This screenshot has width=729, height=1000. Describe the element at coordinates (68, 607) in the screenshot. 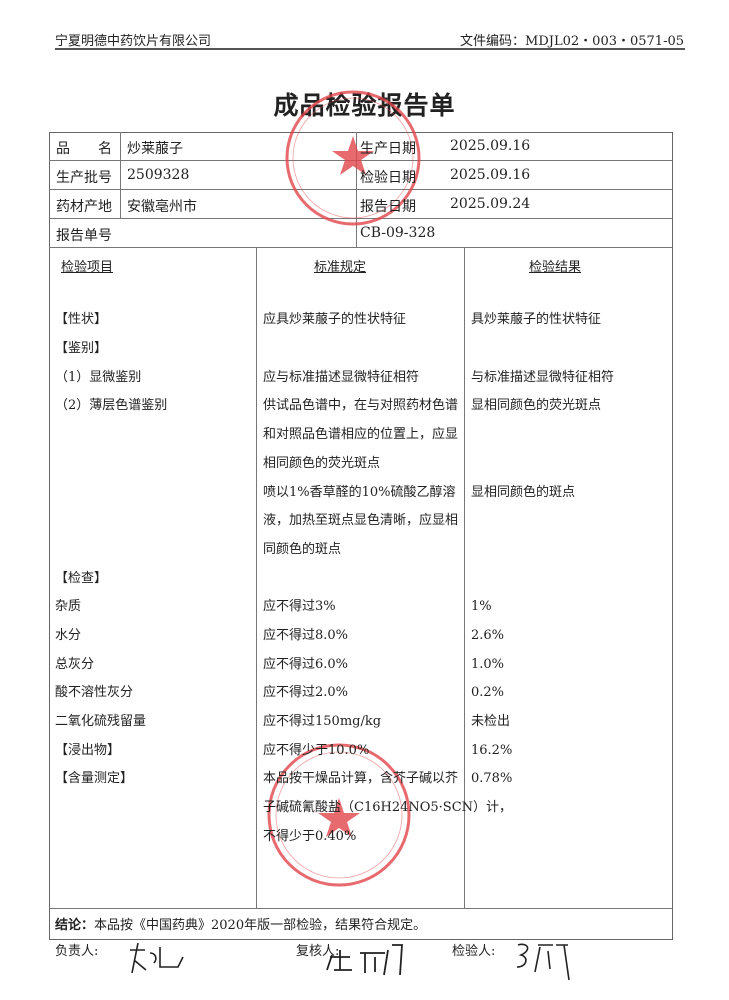

I see `item-cell: 杂质` at that location.